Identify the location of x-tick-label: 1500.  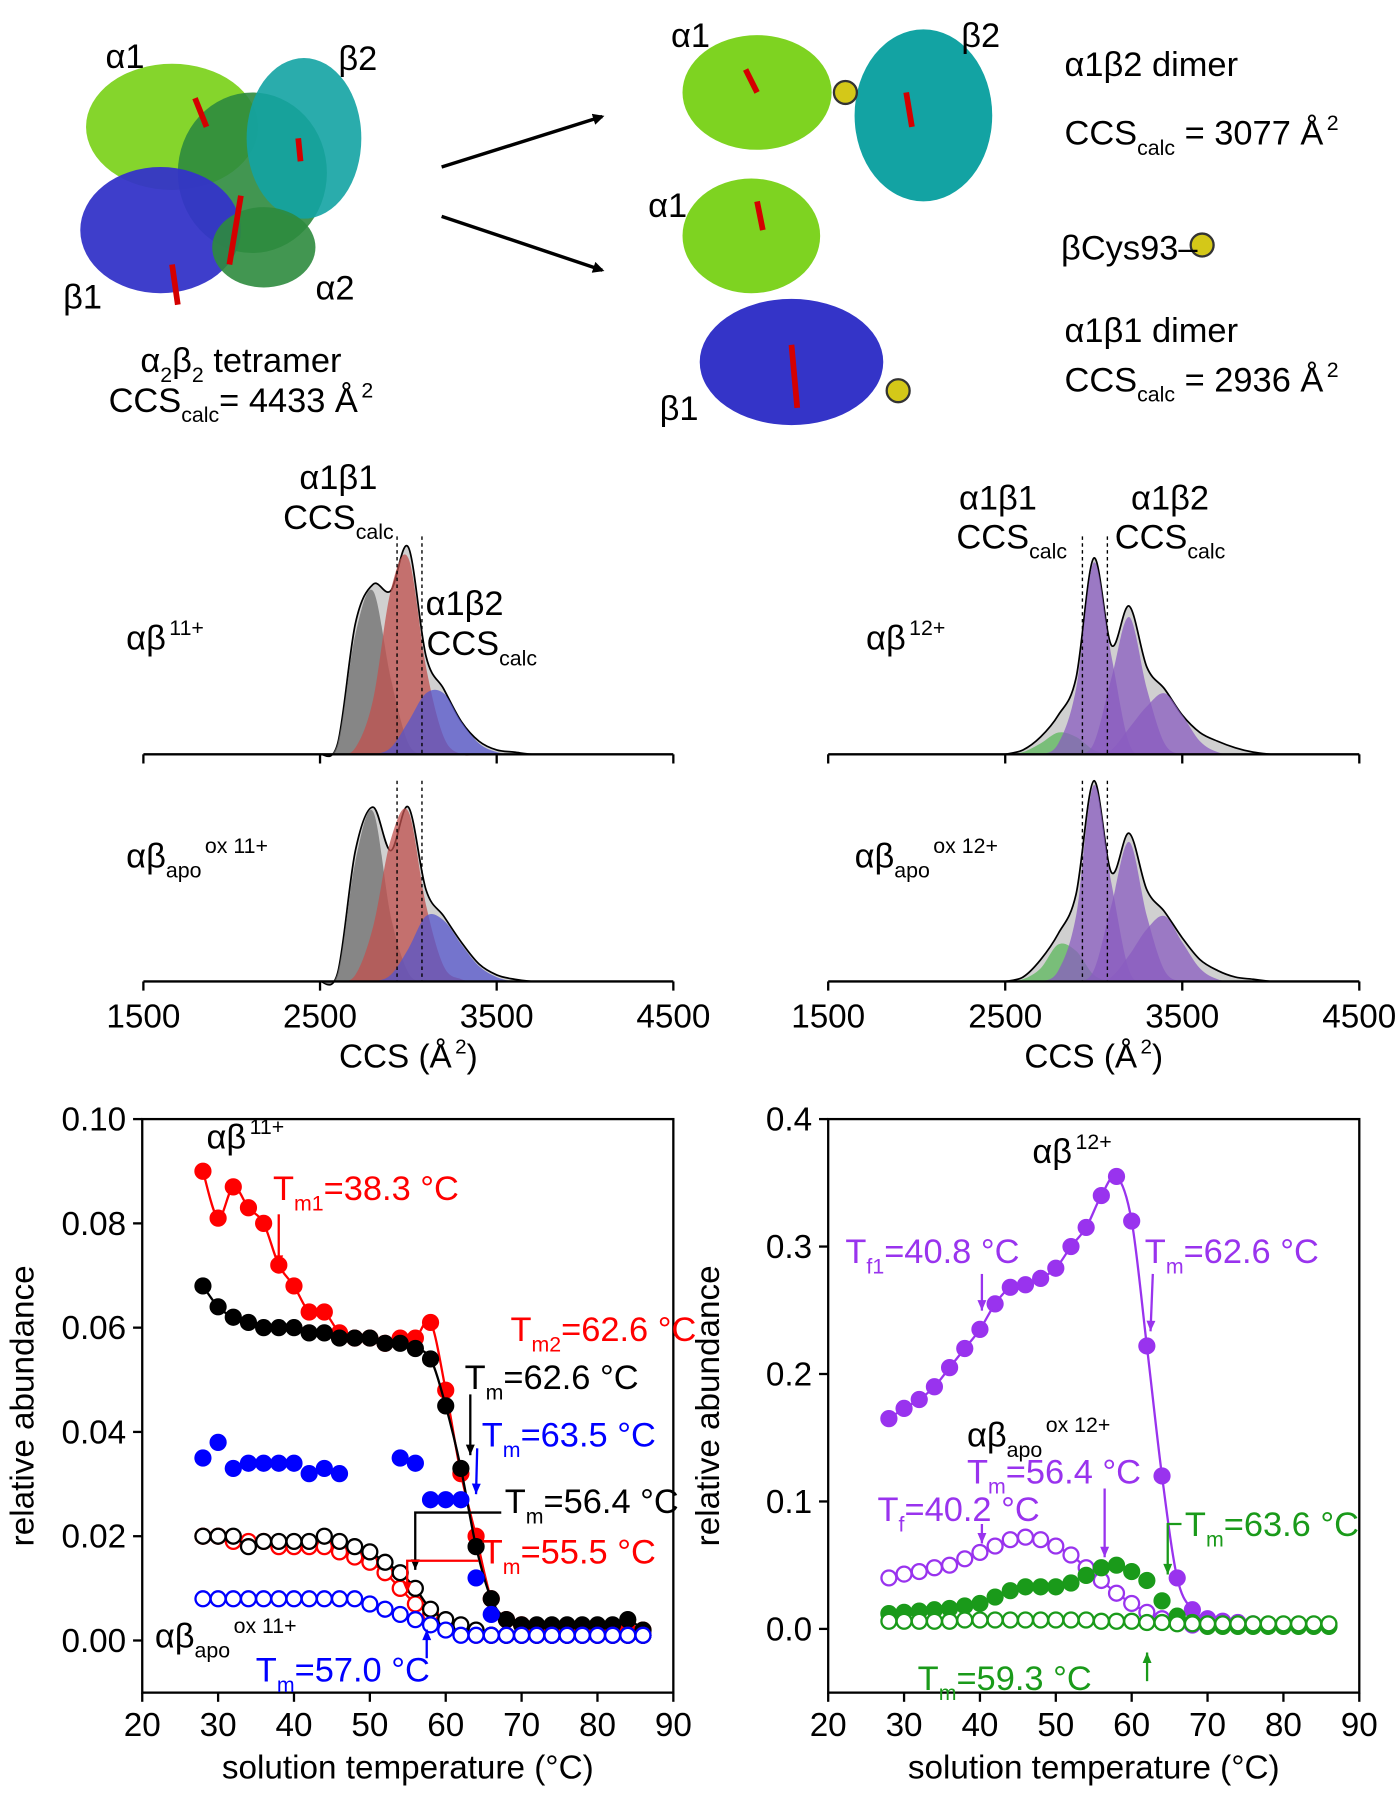
(143, 1016).